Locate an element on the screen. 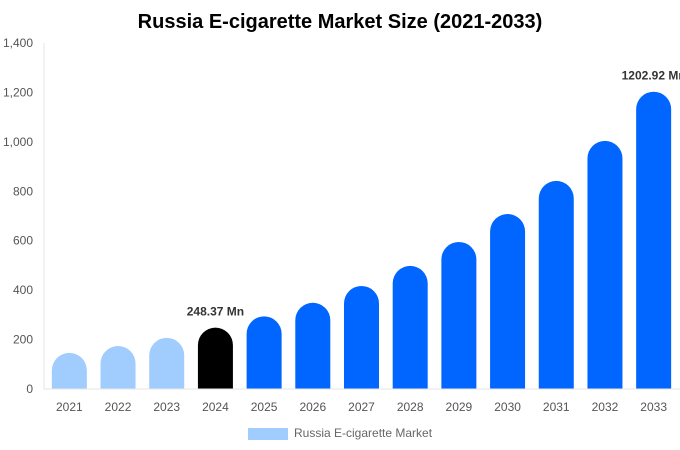  bar-2026 is located at coordinates (313, 345).